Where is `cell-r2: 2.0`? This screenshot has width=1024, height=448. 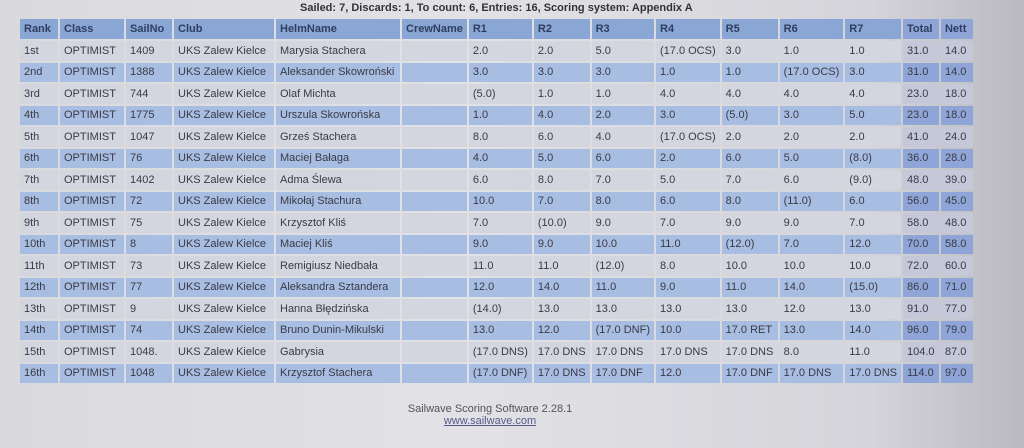 cell-r2: 2.0 is located at coordinates (561, 51).